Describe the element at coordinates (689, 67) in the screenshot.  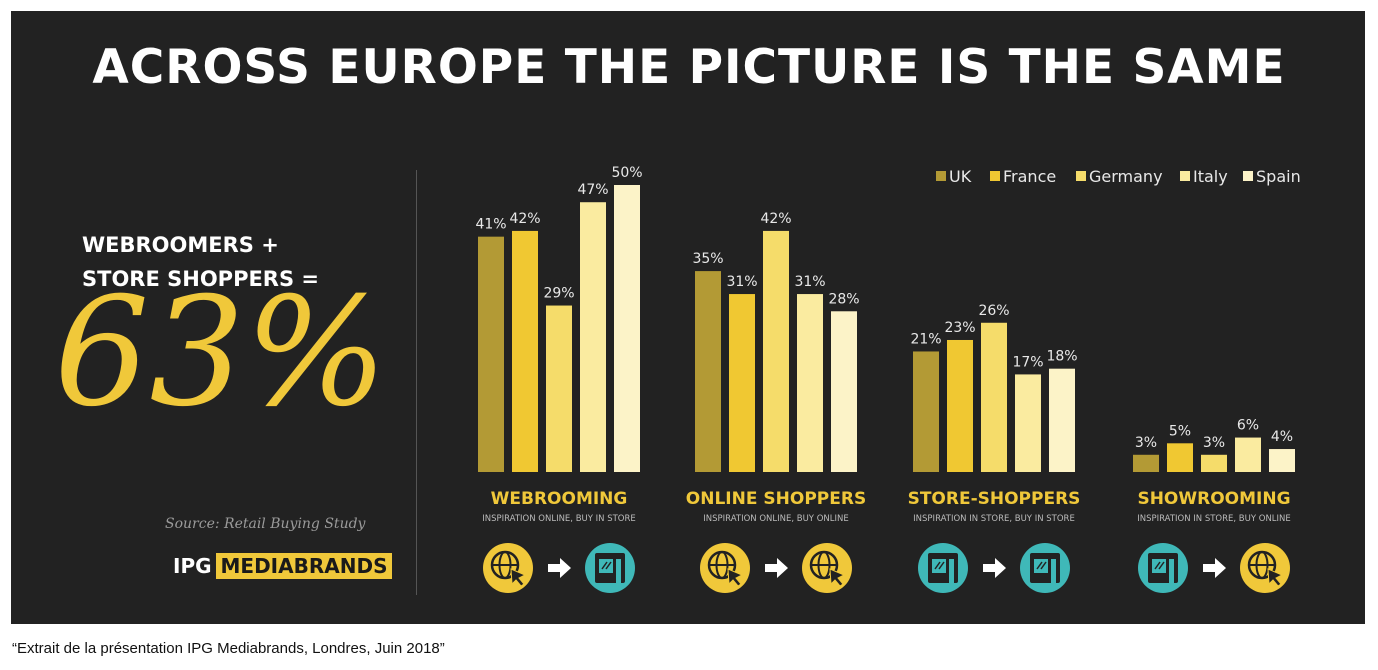
I see `page-title: ACROSS EUROPE THE PICTURE IS THE SAME` at that location.